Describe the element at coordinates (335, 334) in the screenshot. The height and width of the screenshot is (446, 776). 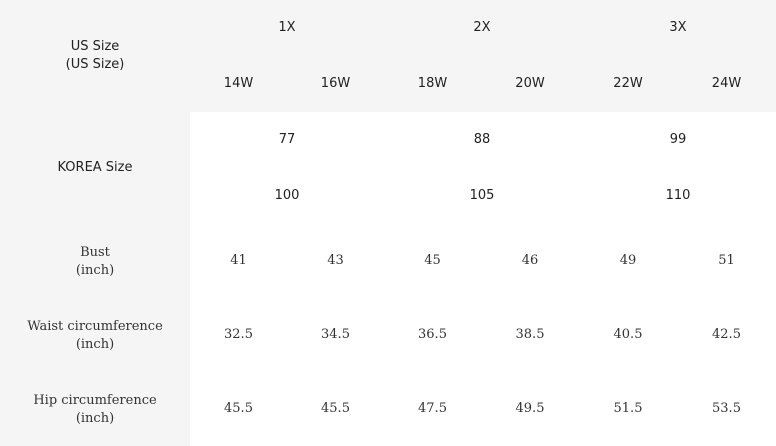
I see `waist-value: 34.5` at that location.